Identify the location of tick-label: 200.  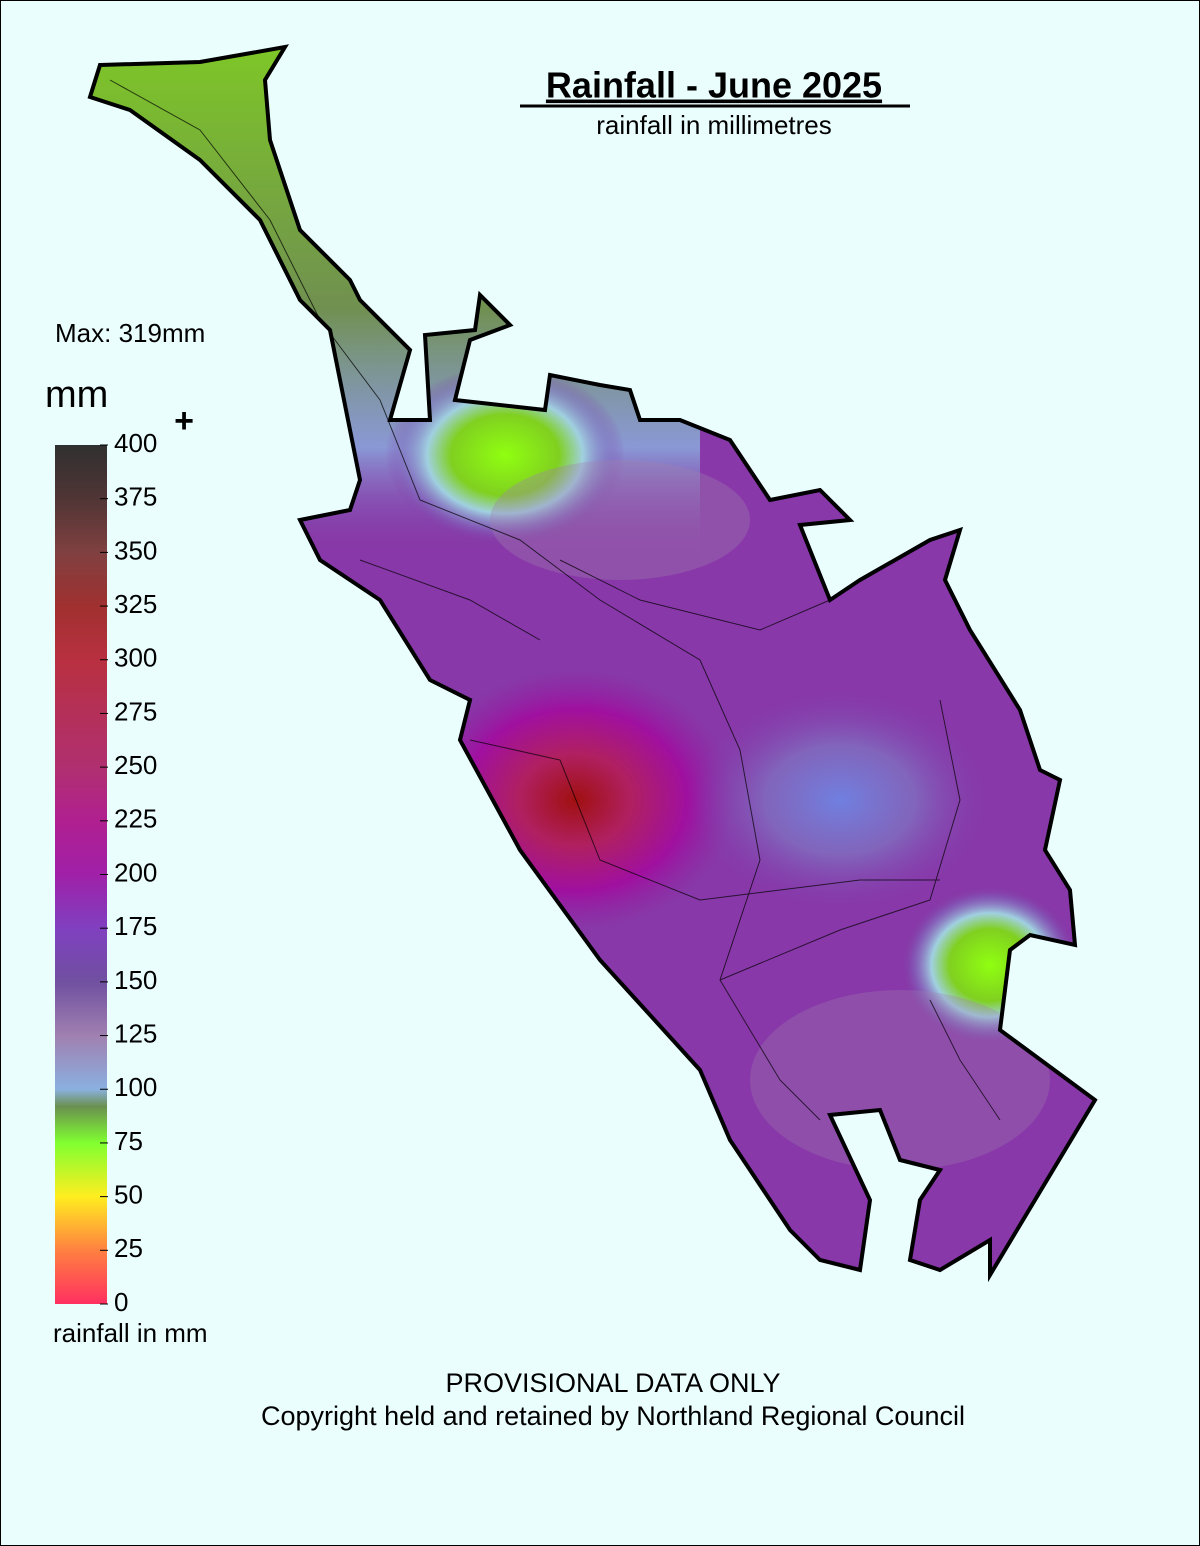
(135, 872).